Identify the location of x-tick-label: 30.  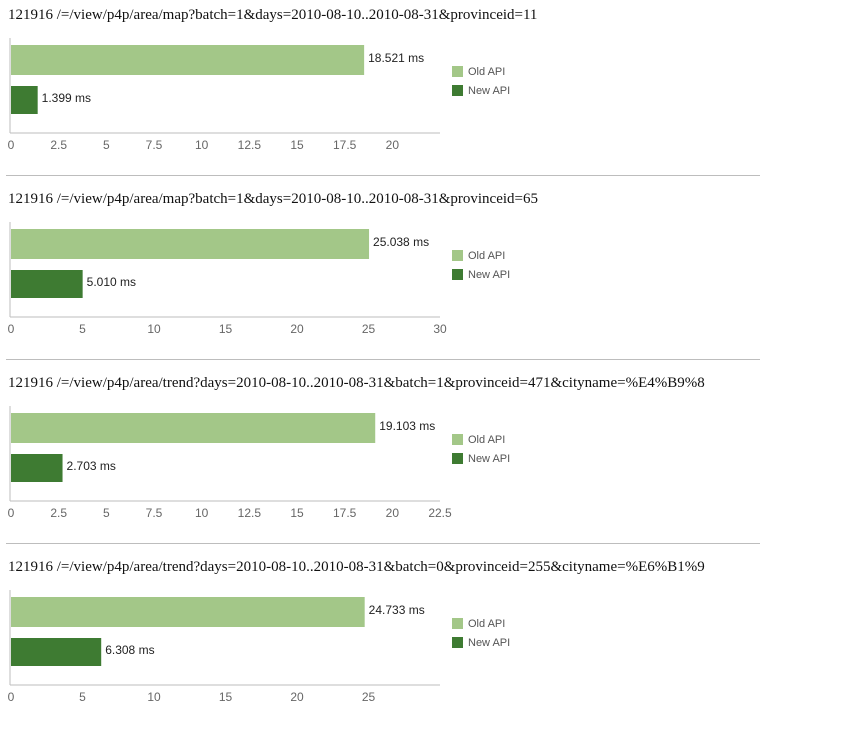
(440, 329).